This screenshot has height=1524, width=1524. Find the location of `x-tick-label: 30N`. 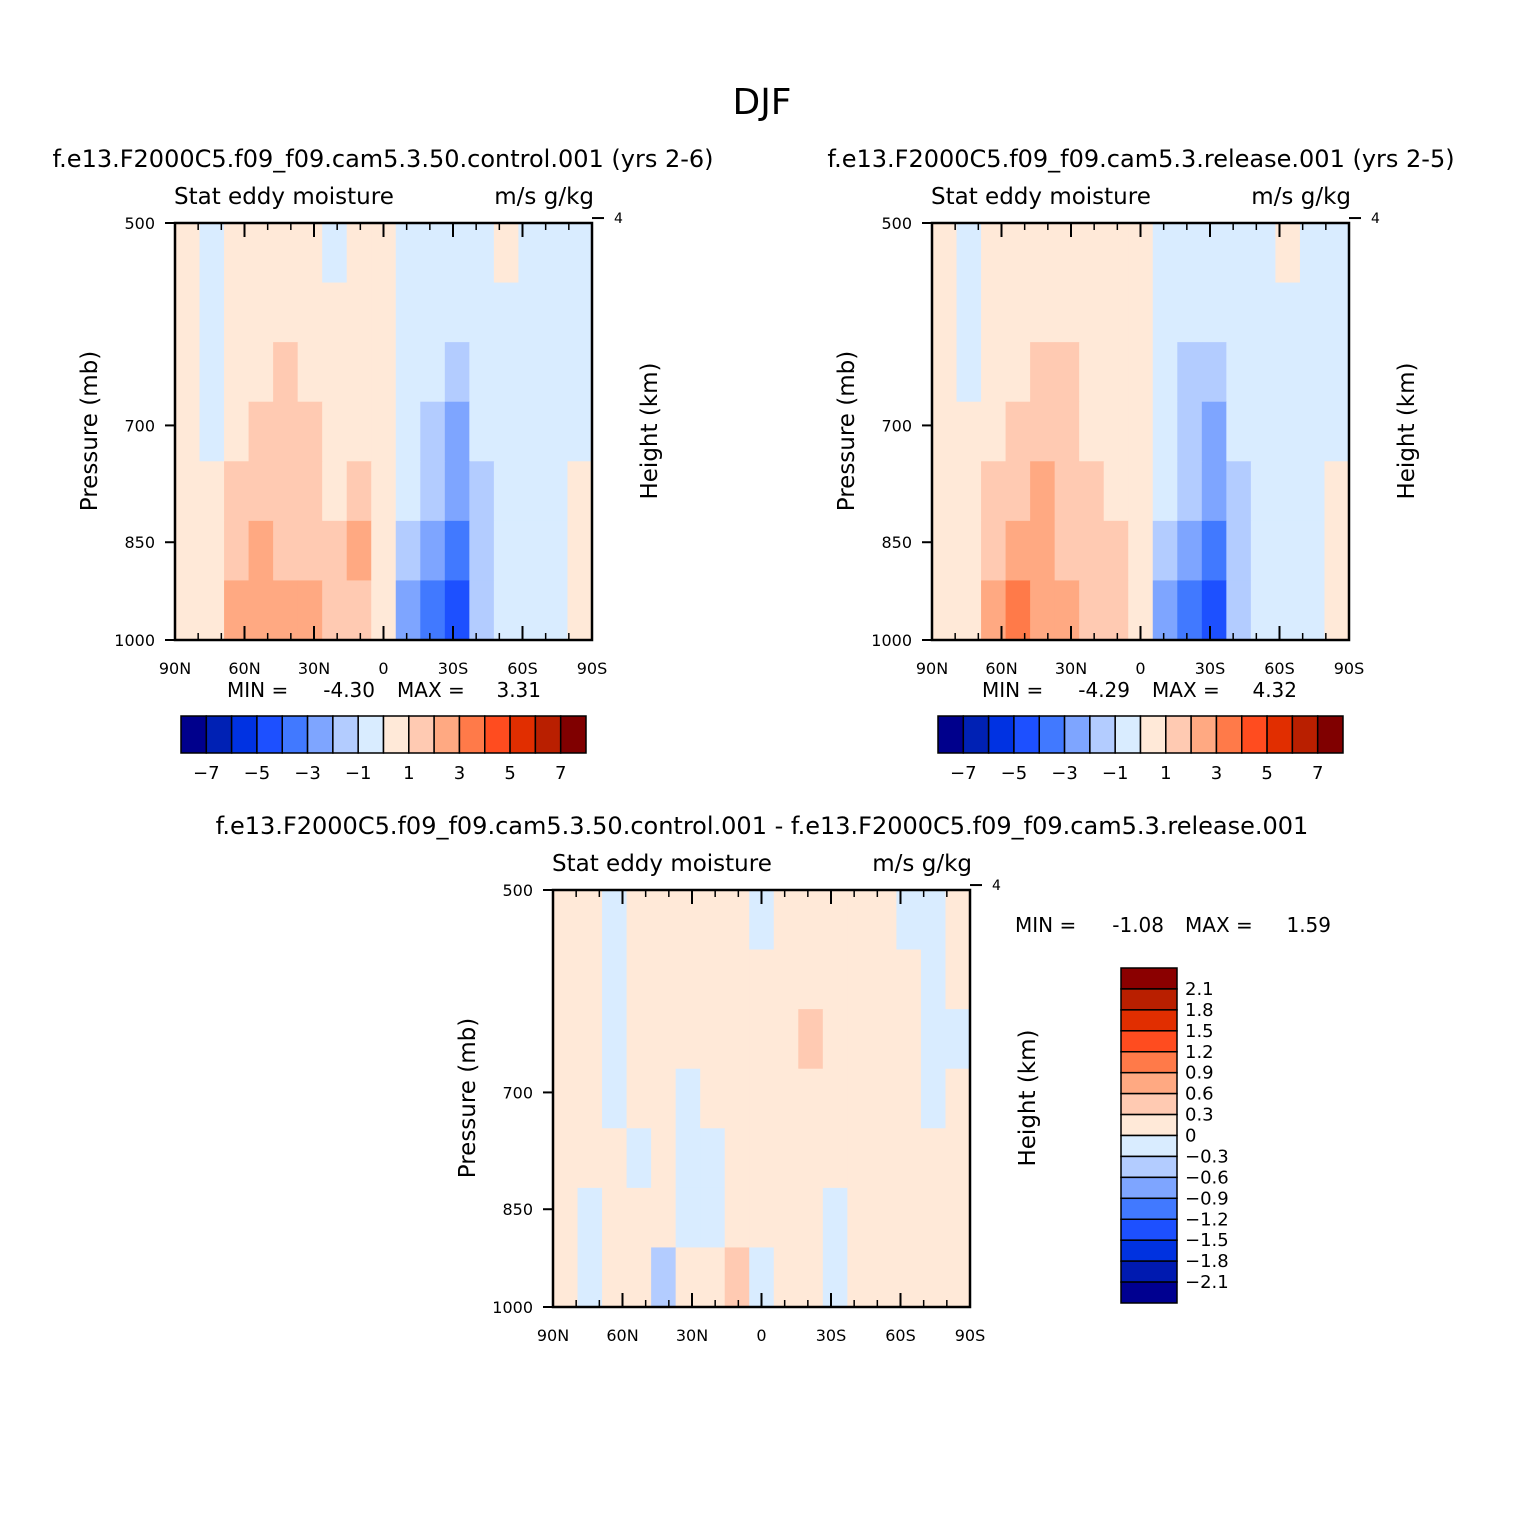

x-tick-label: 30N is located at coordinates (1071, 668).